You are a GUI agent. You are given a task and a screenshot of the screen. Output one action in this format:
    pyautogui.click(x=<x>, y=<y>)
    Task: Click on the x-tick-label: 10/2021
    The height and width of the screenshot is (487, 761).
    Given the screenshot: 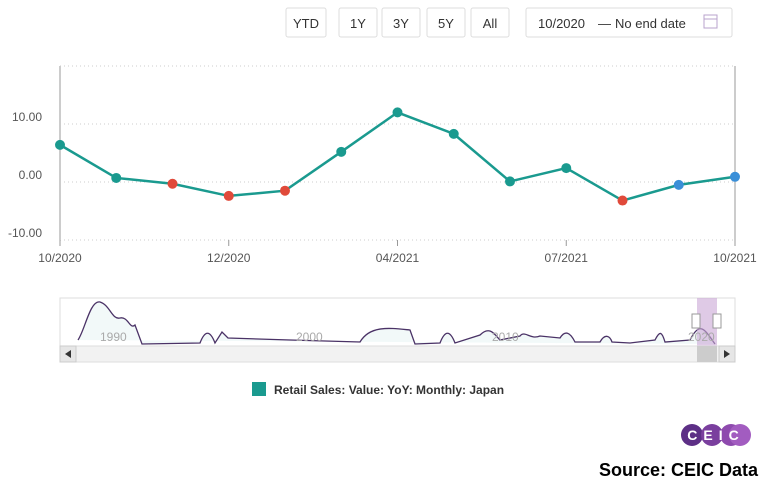 What is the action you would take?
    pyautogui.click(x=735, y=258)
    